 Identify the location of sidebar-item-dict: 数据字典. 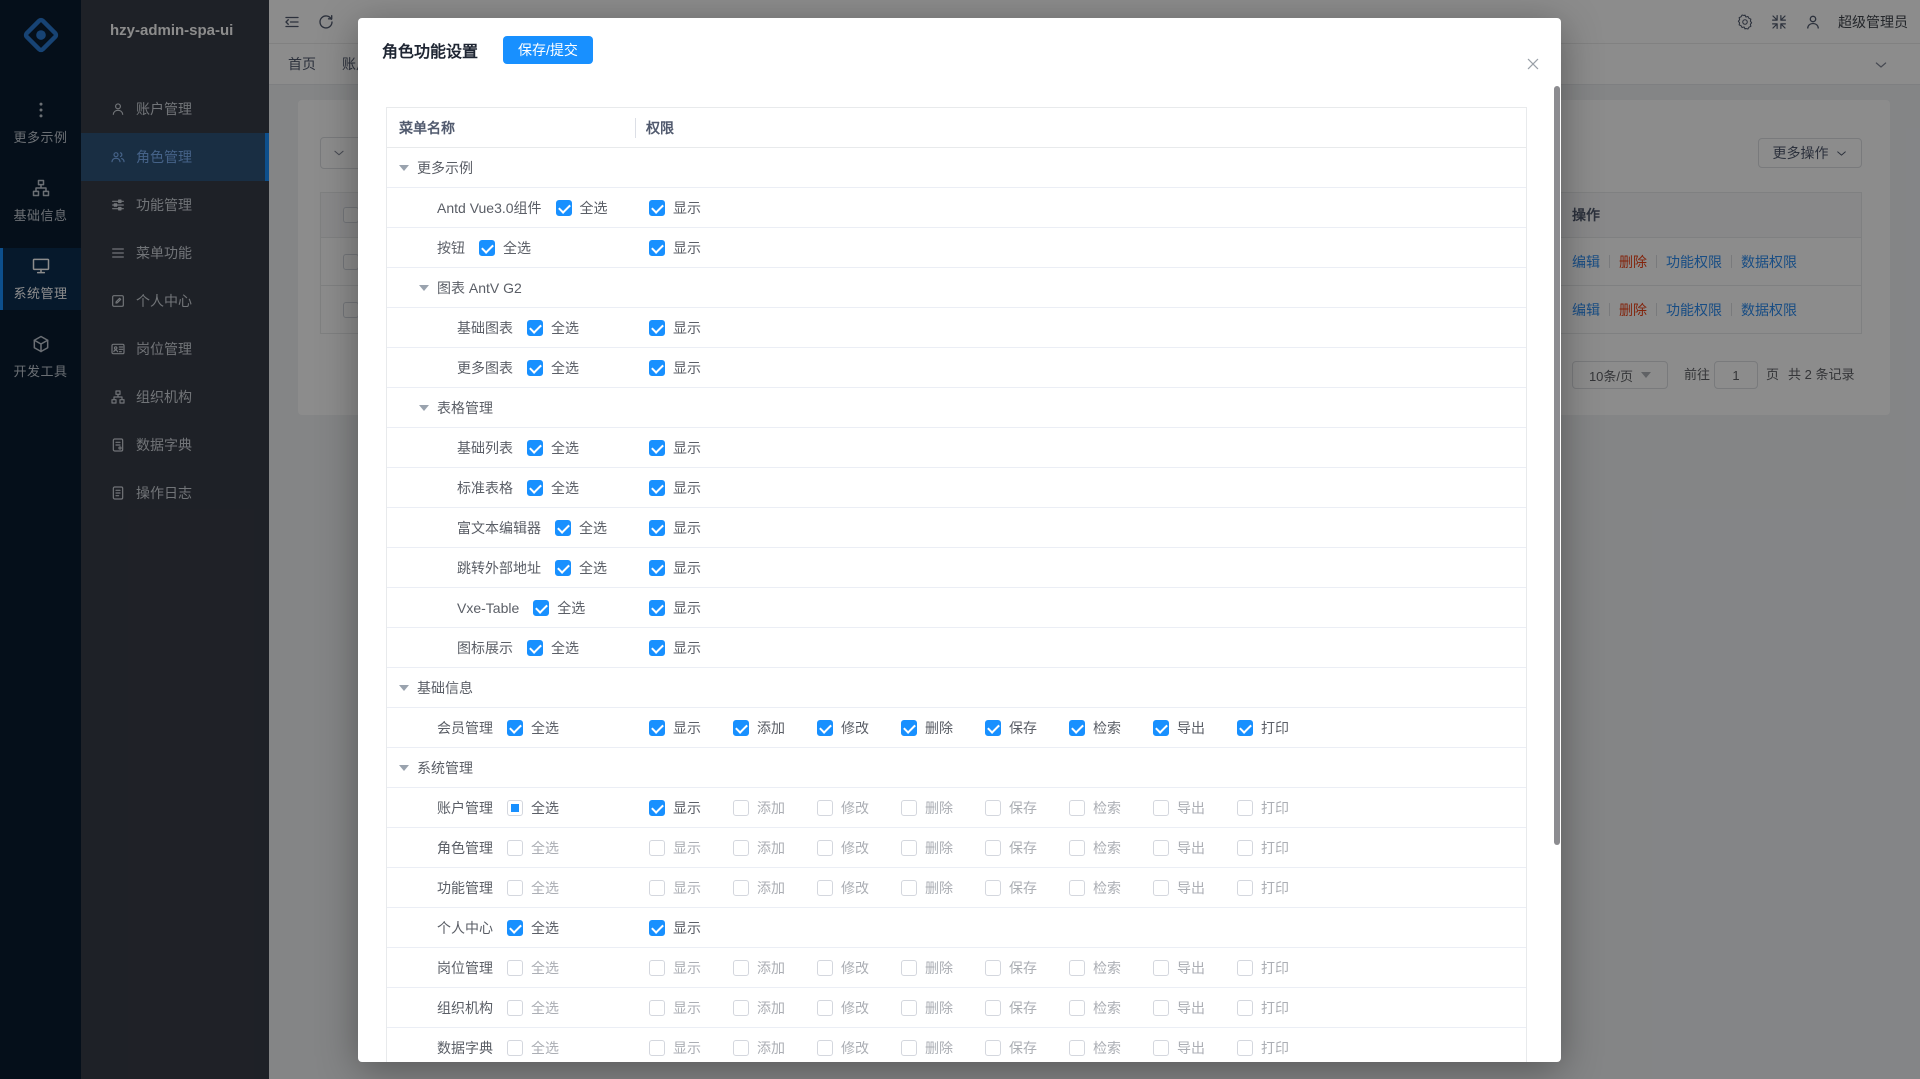
(175, 445).